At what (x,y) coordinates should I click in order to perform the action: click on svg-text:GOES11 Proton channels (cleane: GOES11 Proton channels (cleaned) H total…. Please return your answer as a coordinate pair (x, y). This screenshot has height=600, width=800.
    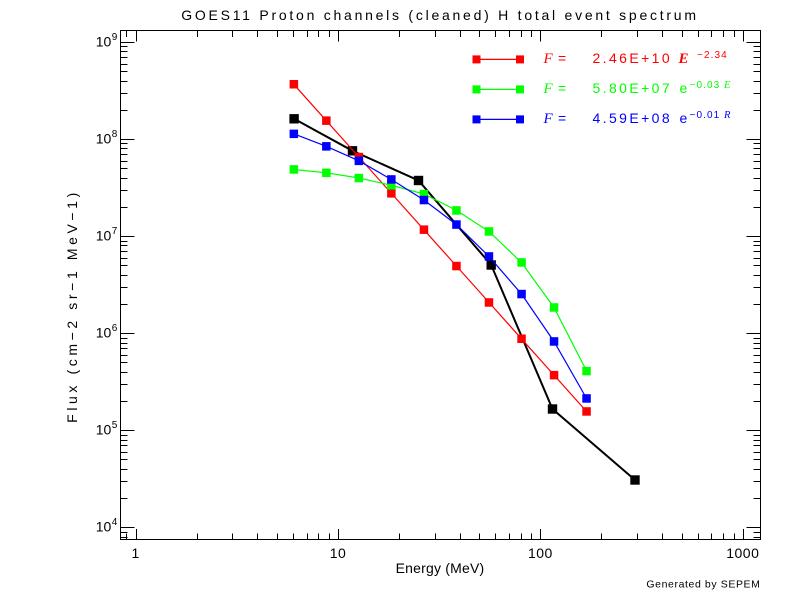
    Looking at the image, I should click on (440, 15).